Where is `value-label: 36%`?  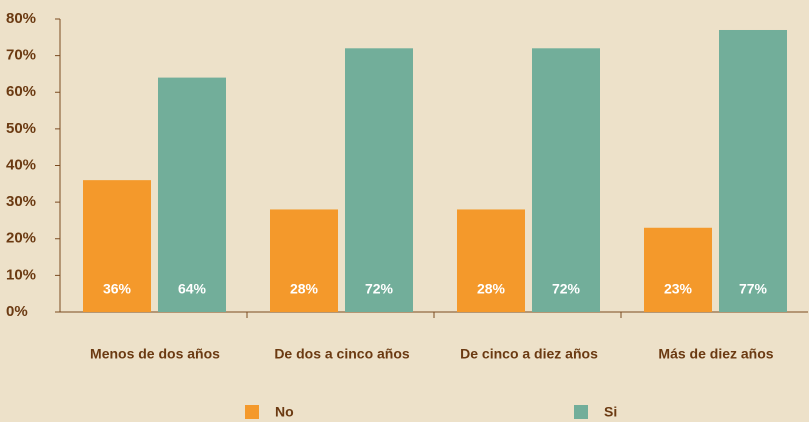 value-label: 36% is located at coordinates (117, 289).